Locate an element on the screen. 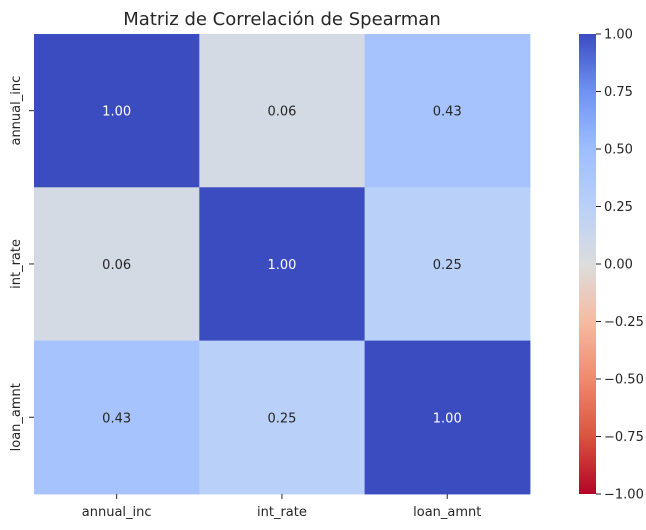  x-axis: annual_inc int_rate loan_amnt is located at coordinates (281, 506).